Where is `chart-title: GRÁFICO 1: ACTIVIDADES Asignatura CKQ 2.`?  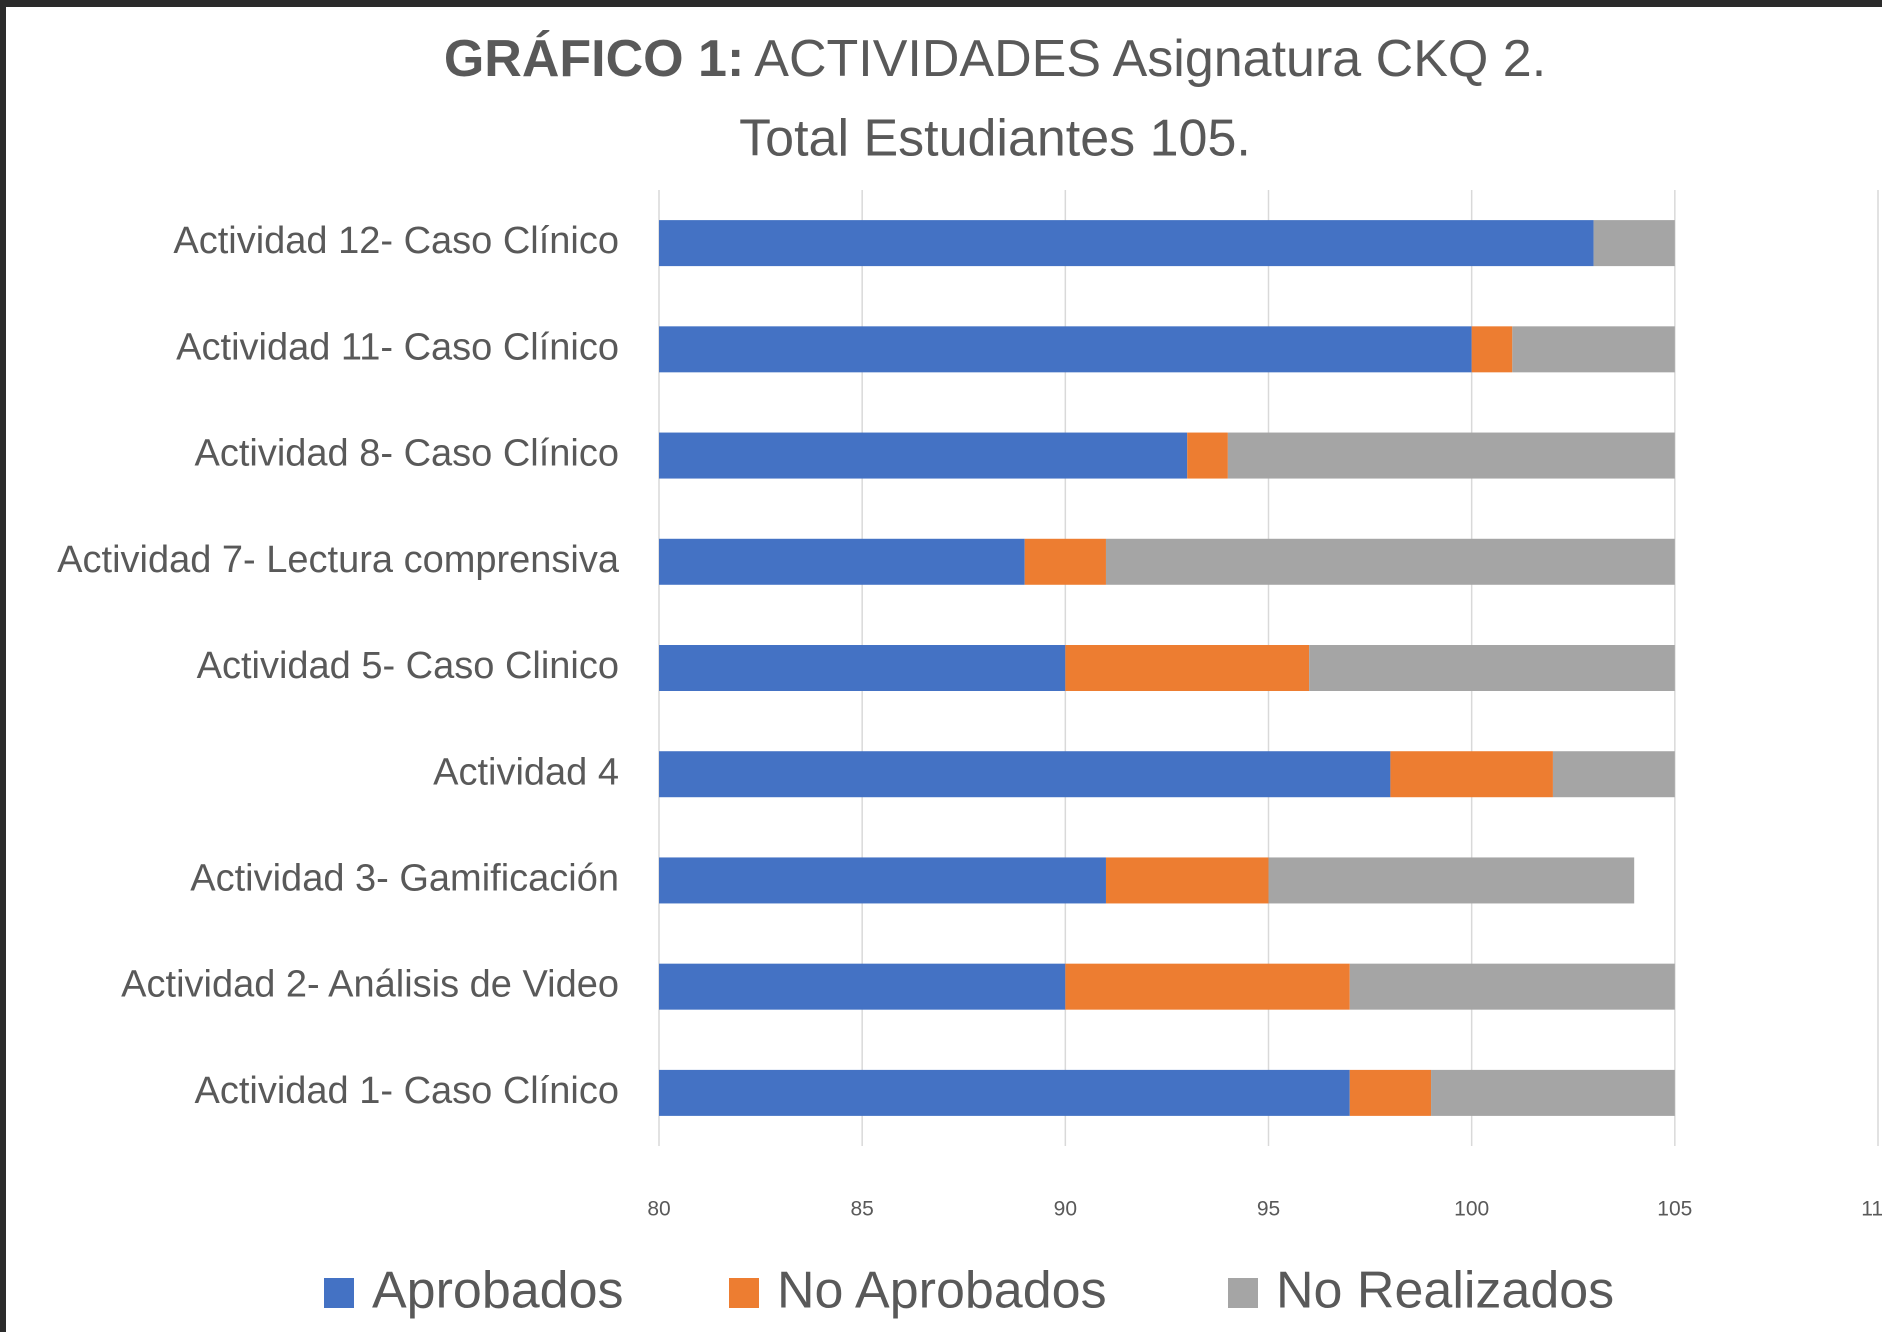
chart-title: GRÁFICO 1: ACTIVIDADES Asignatura CKQ 2. is located at coordinates (995, 59).